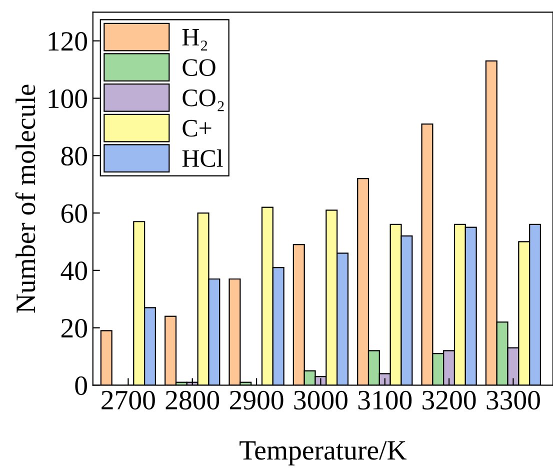 The height and width of the screenshot is (468, 553). What do you see at coordinates (513, 400) in the screenshot?
I see `x-tick-label: 3300` at bounding box center [513, 400].